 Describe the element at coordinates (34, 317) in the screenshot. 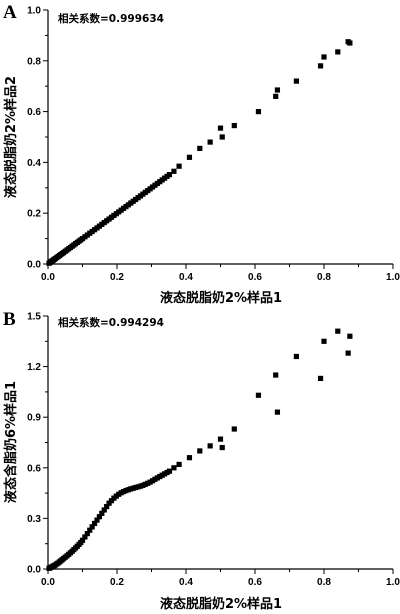

I see `y-tick-label: 1.5` at that location.